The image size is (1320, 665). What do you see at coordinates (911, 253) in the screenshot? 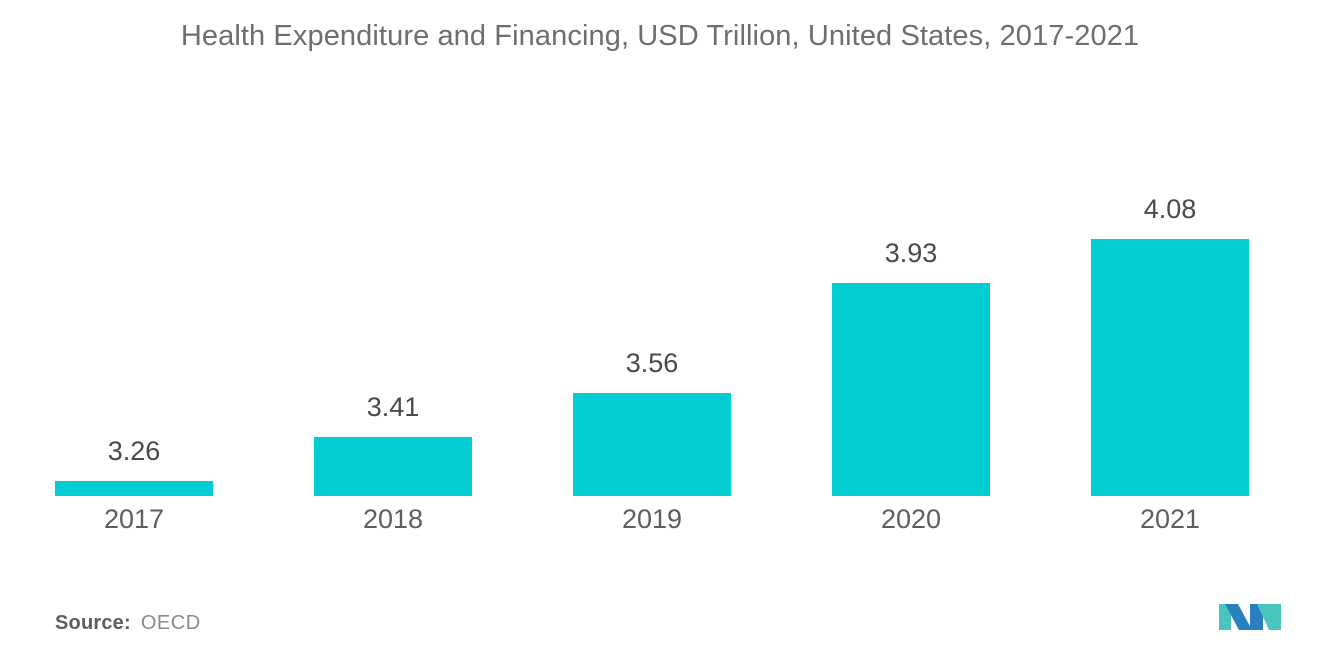
I see `bar-value-label-2020: 3.93` at bounding box center [911, 253].